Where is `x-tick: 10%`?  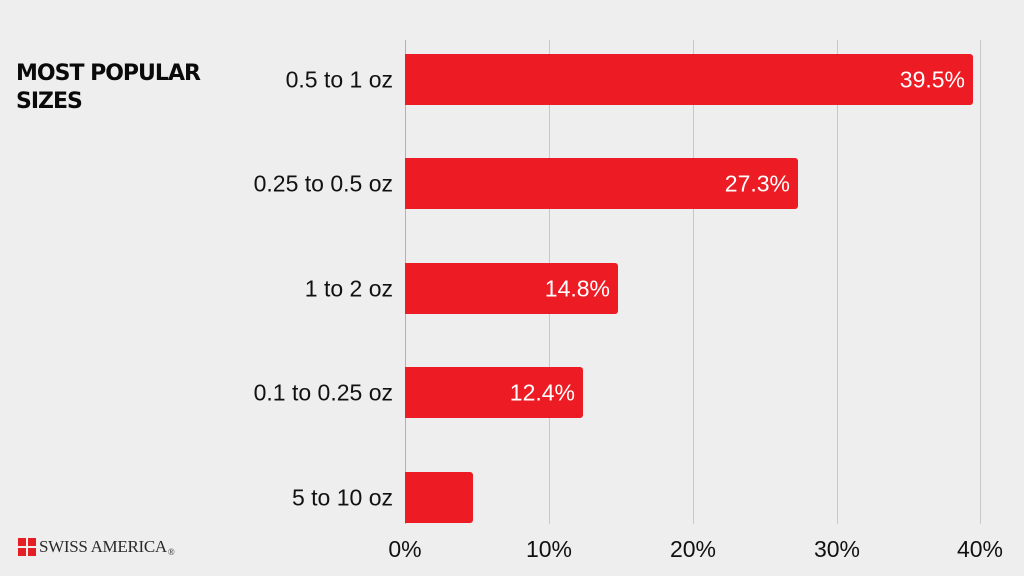
x-tick: 10% is located at coordinates (549, 549).